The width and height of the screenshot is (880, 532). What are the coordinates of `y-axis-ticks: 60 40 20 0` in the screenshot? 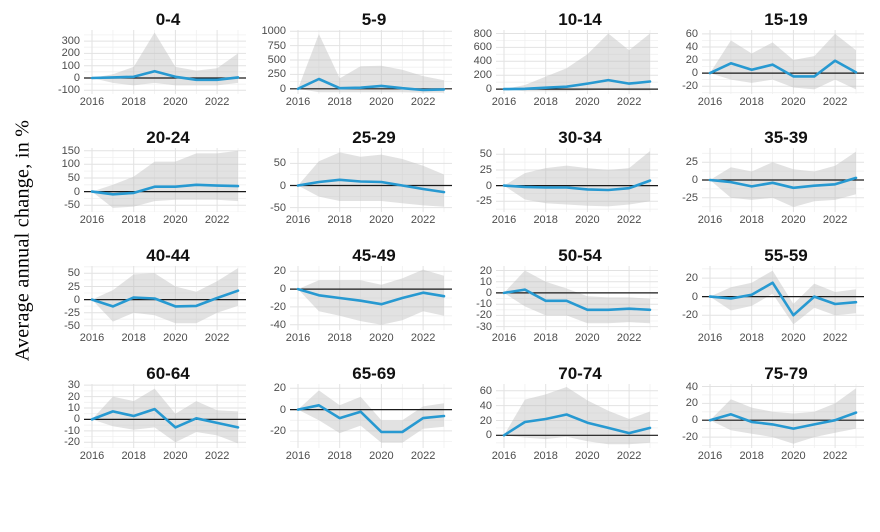 It's located at (477, 416).